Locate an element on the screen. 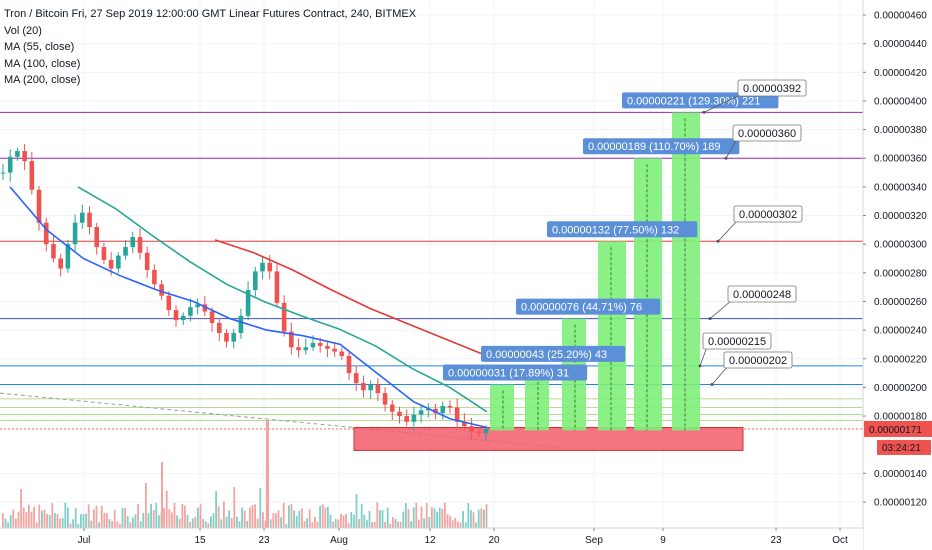 The image size is (932, 550). target-label-box is located at coordinates (515, 372).